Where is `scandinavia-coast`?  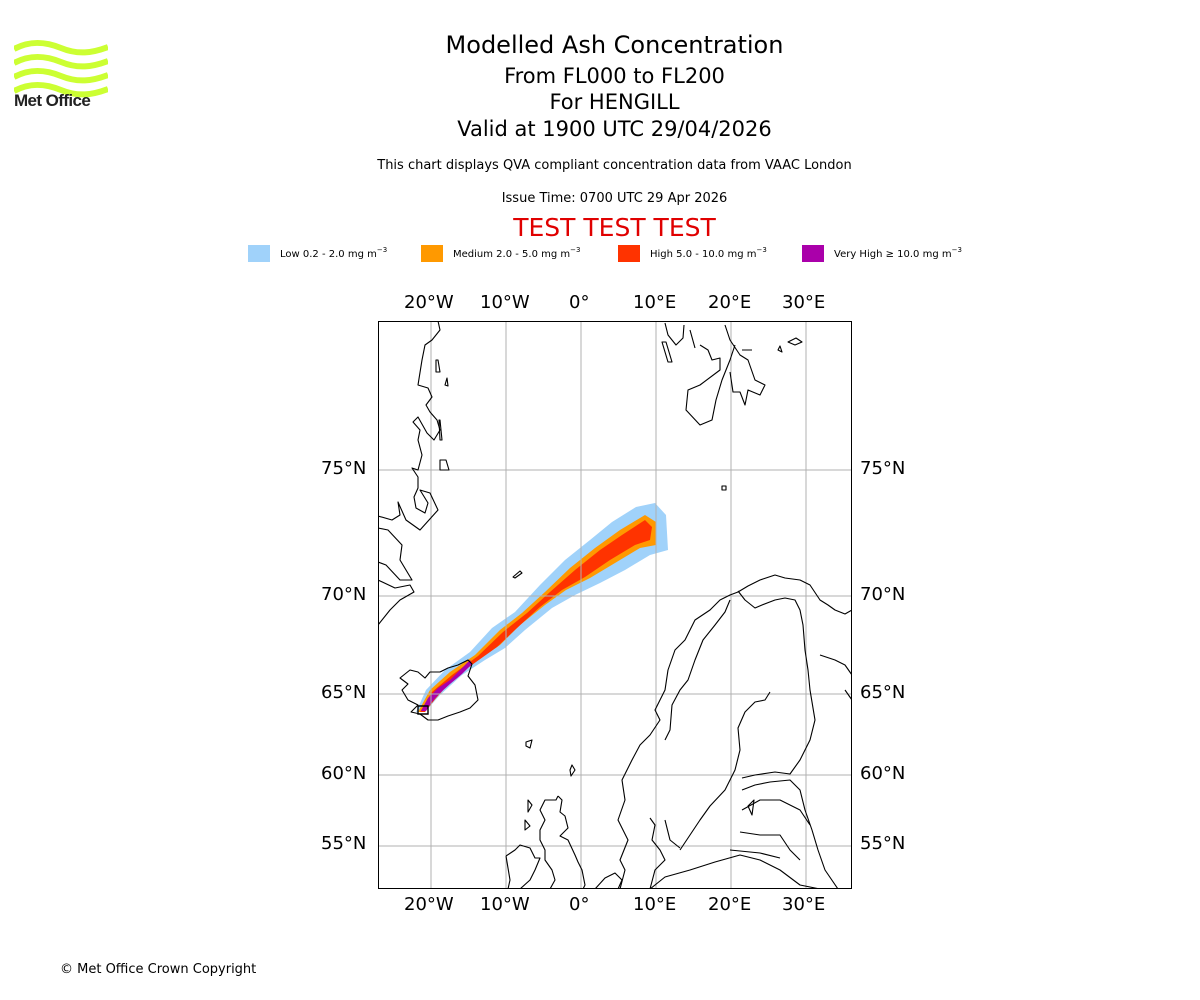
scandinavia-coast is located at coordinates (734, 731).